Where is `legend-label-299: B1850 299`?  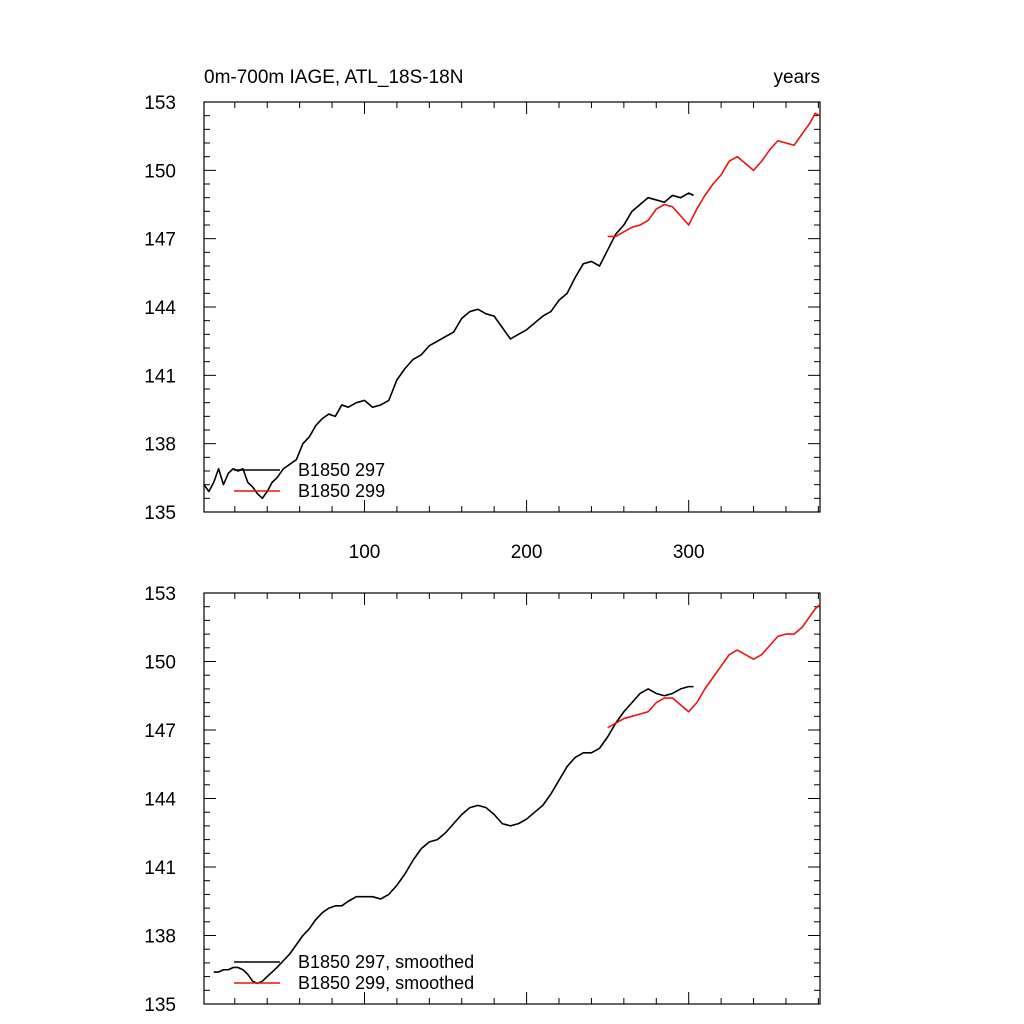
legend-label-299: B1850 299 is located at coordinates (341, 491).